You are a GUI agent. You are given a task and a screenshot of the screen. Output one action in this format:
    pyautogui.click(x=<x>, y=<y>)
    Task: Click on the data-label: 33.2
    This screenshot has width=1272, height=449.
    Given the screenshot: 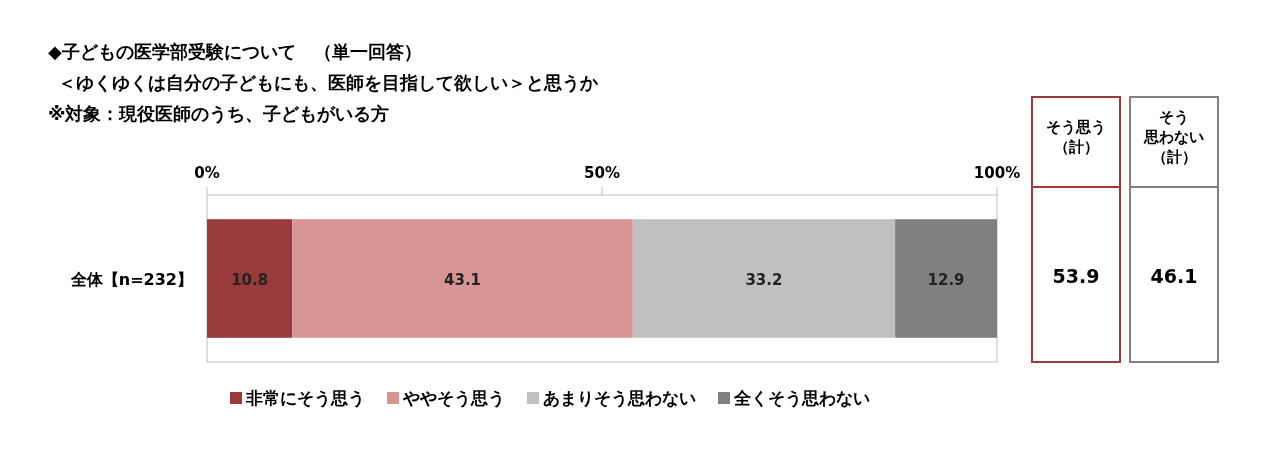 What is the action you would take?
    pyautogui.click(x=764, y=279)
    